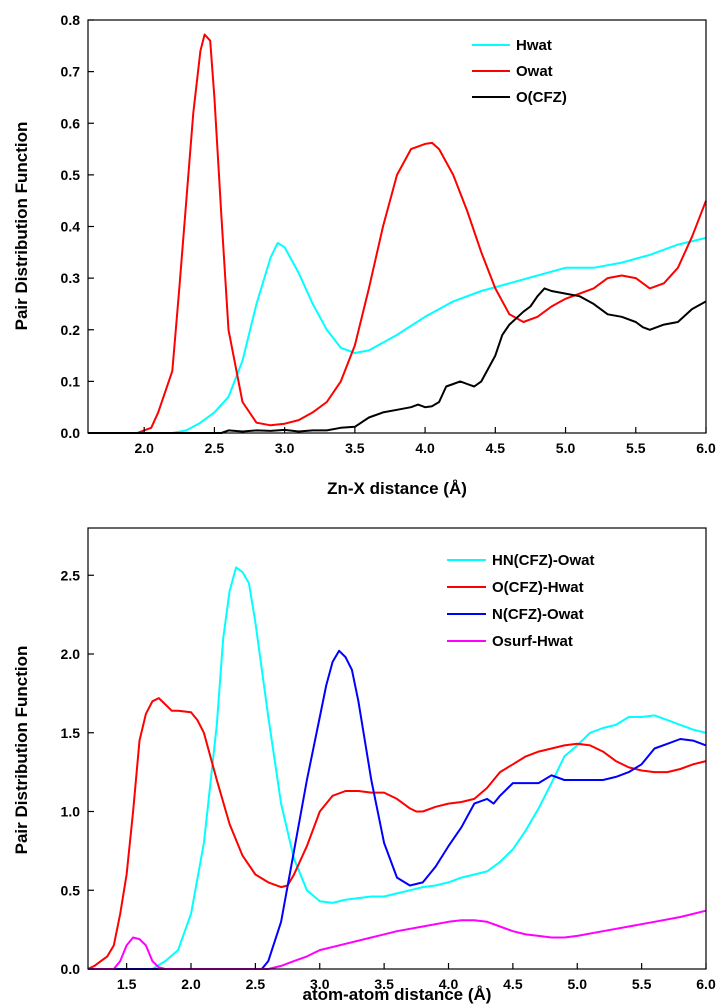  I want to click on x-tick-label: 1.5, so click(127, 984).